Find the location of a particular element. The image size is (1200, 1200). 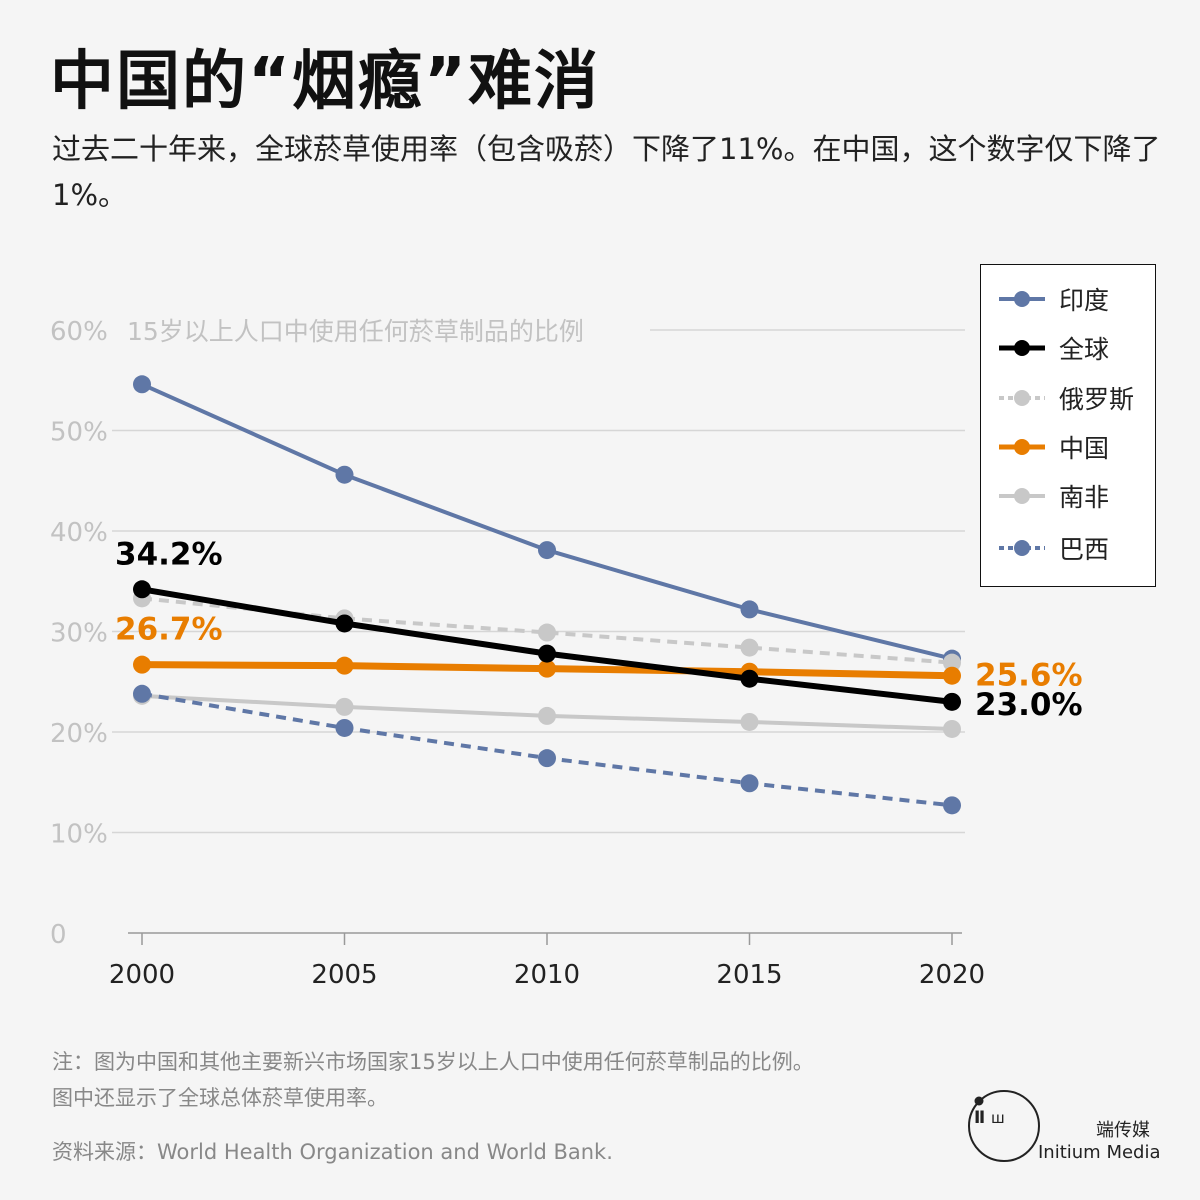

y-tick-label: 50% is located at coordinates (79, 433).